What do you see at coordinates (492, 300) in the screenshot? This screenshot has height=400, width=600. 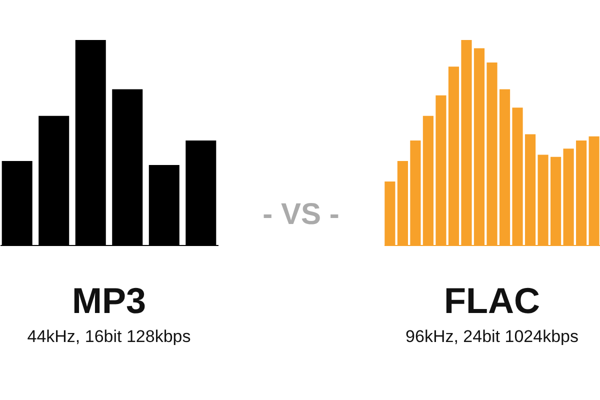 I see `text: FLAC` at bounding box center [492, 300].